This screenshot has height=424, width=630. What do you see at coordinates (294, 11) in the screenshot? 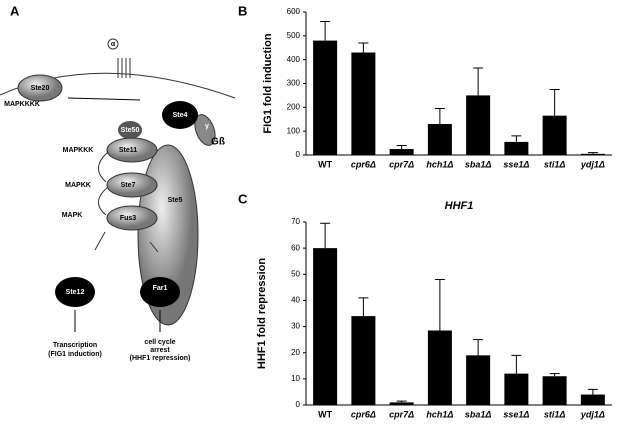
I see `y-tick-label: 600` at bounding box center [294, 11].